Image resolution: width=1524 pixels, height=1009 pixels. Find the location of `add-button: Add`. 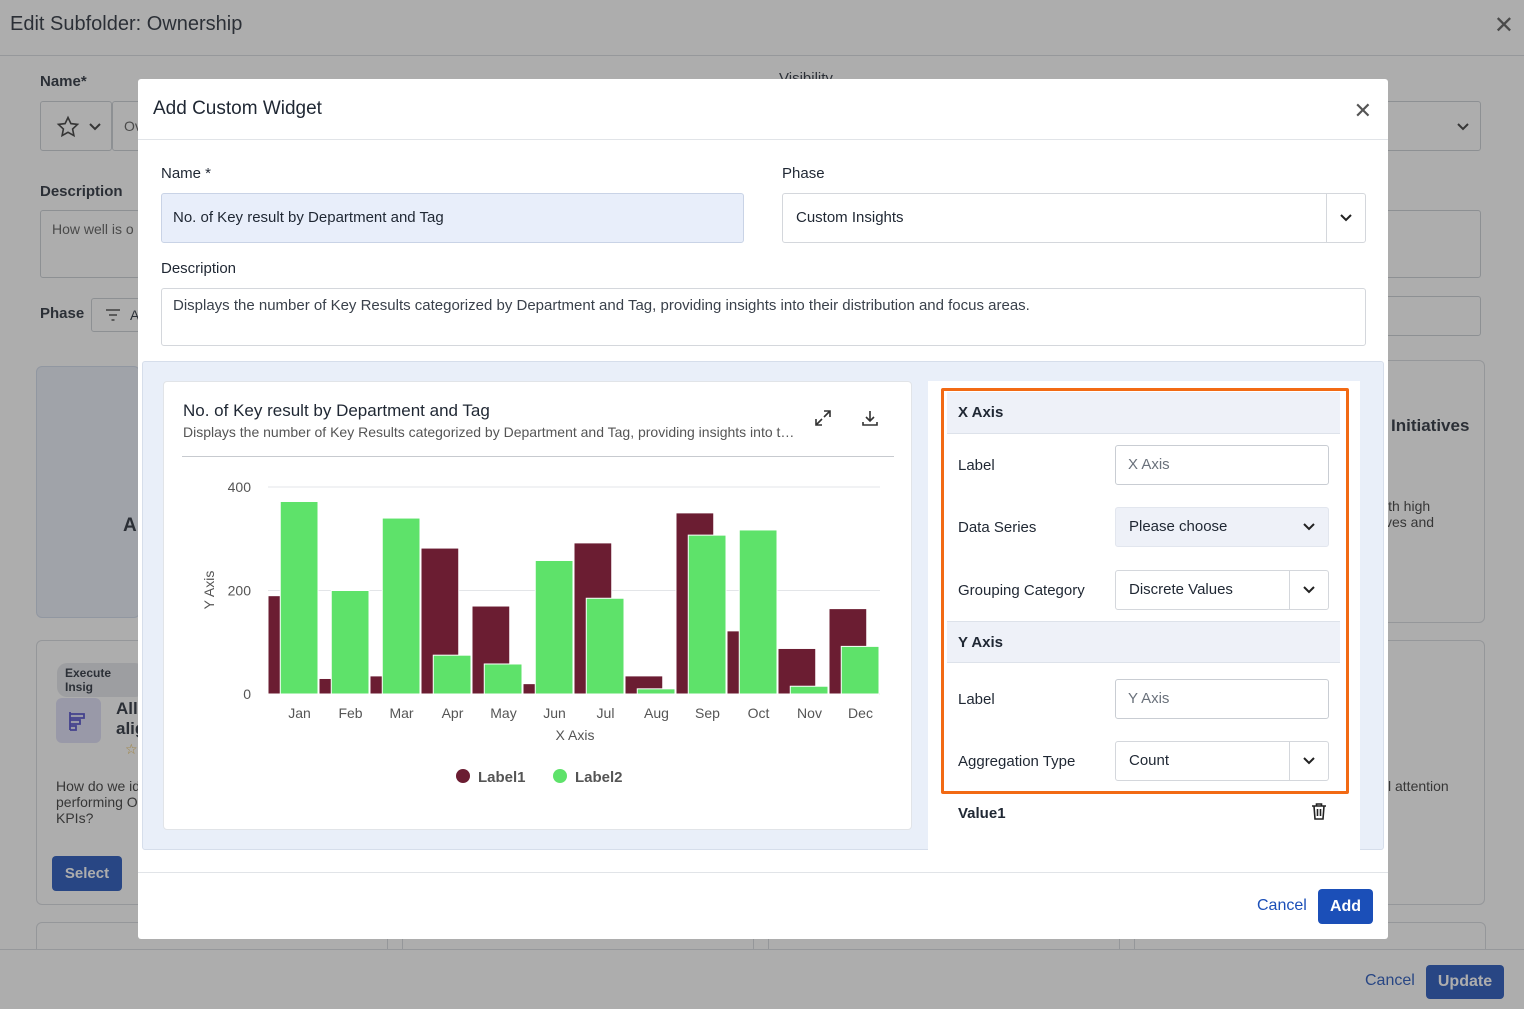

add-button: Add is located at coordinates (1345, 906).